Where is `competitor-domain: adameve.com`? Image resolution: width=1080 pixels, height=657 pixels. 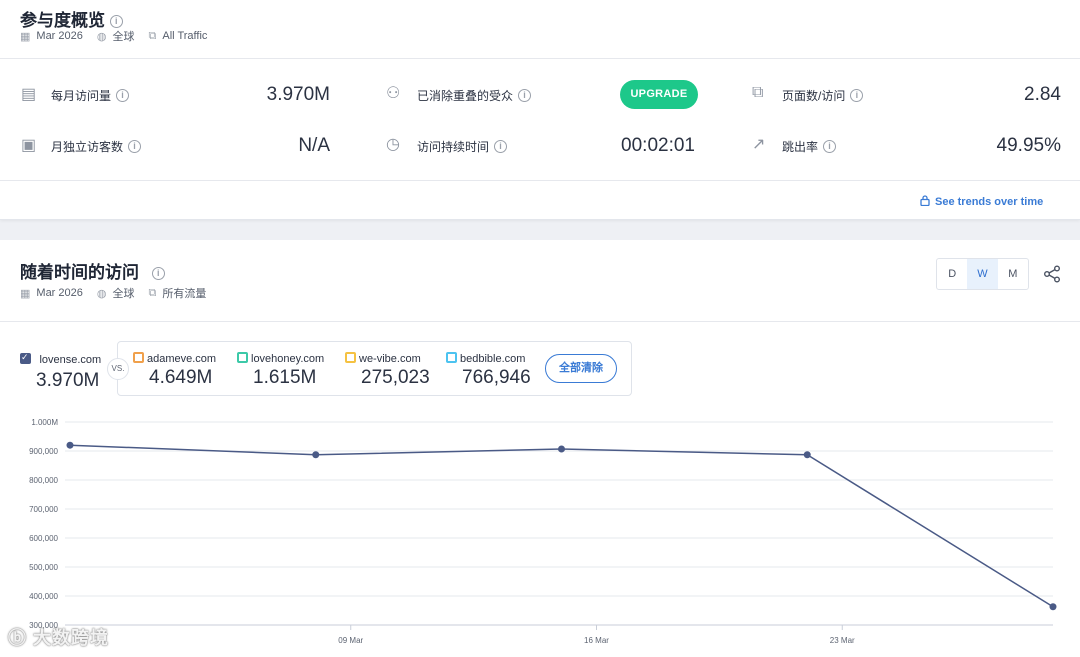 competitor-domain: adameve.com is located at coordinates (182, 359).